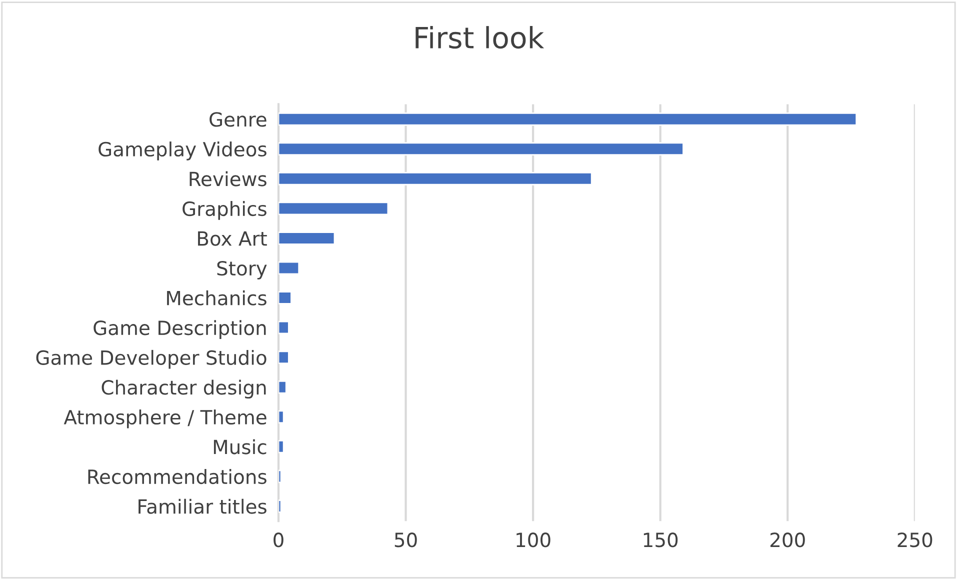 This screenshot has width=957, height=579. I want to click on y-tick-label: Recommendations, so click(177, 476).